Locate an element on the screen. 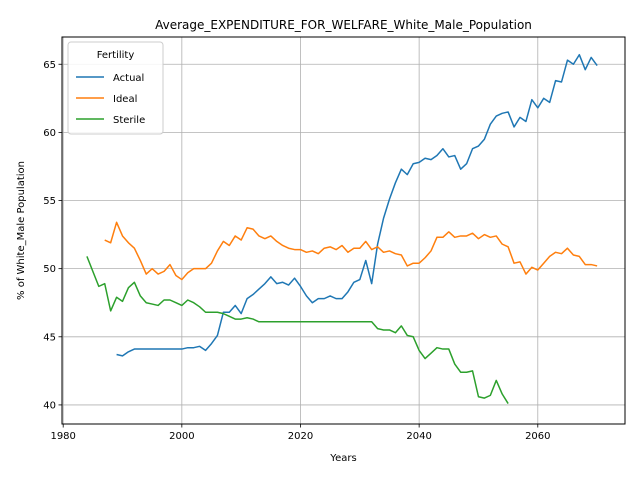 This screenshot has width=640, height=480. legend-box is located at coordinates (115, 88).